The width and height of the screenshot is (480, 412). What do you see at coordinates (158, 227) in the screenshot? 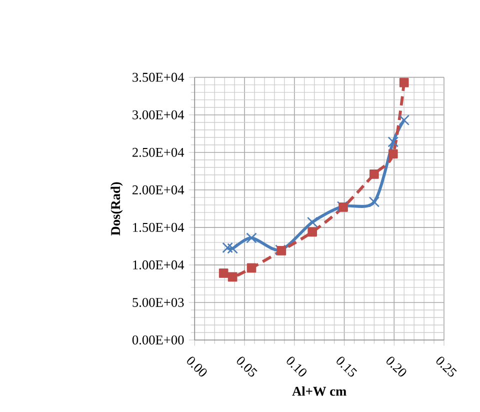
I see `y-tick-label: 1.50E+04` at bounding box center [158, 227].